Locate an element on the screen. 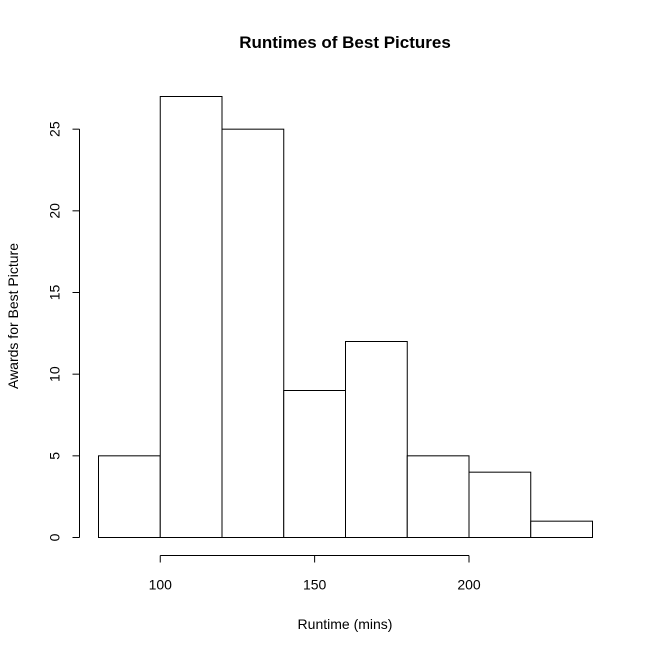  x-axis: 100 150 200 is located at coordinates (315, 574).